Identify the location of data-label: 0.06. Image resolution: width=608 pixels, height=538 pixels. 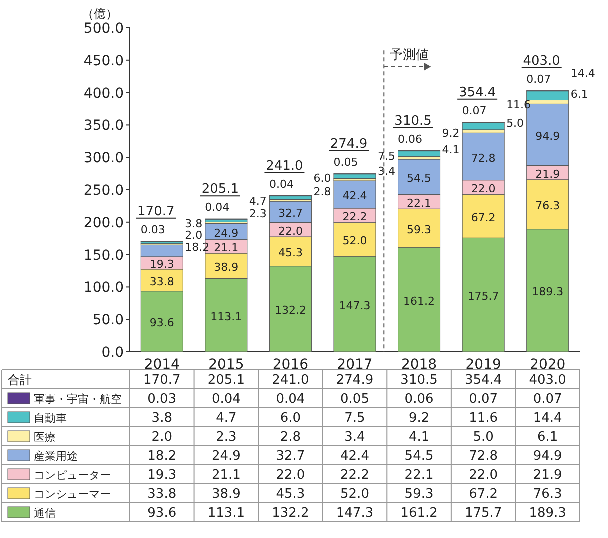
(419, 399).